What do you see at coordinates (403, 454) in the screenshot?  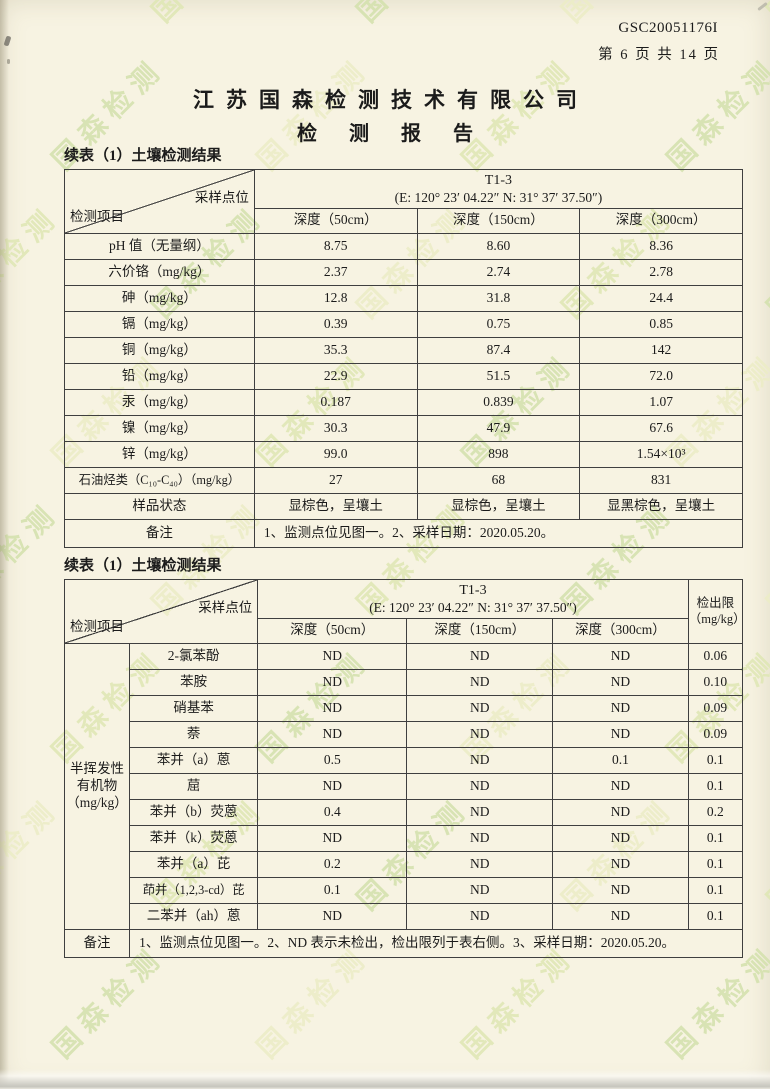 I see `table-row: 锌（mg/kg） 99.0 898 1.54×10³` at bounding box center [403, 454].